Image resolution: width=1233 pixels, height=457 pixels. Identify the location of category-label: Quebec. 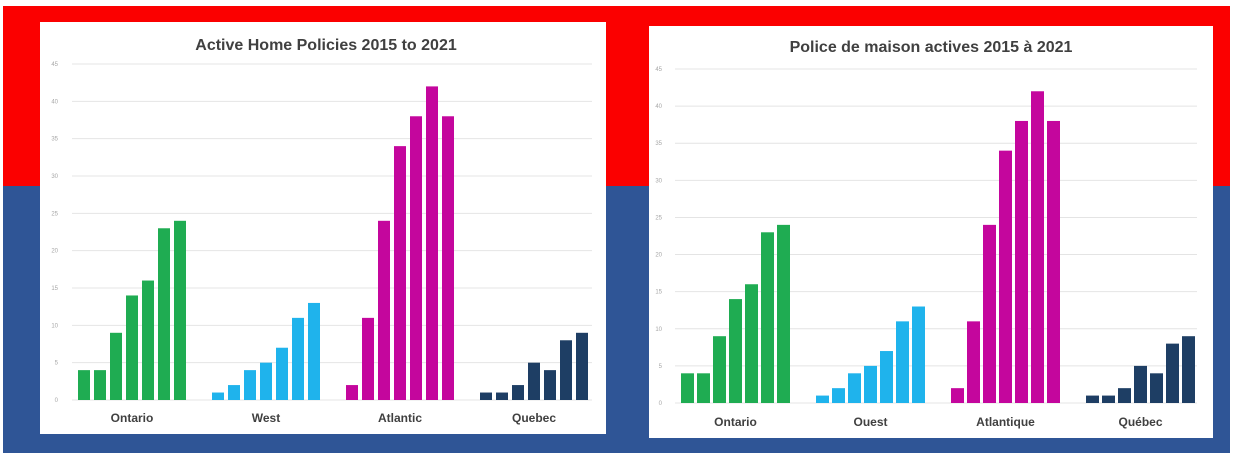
(534, 418).